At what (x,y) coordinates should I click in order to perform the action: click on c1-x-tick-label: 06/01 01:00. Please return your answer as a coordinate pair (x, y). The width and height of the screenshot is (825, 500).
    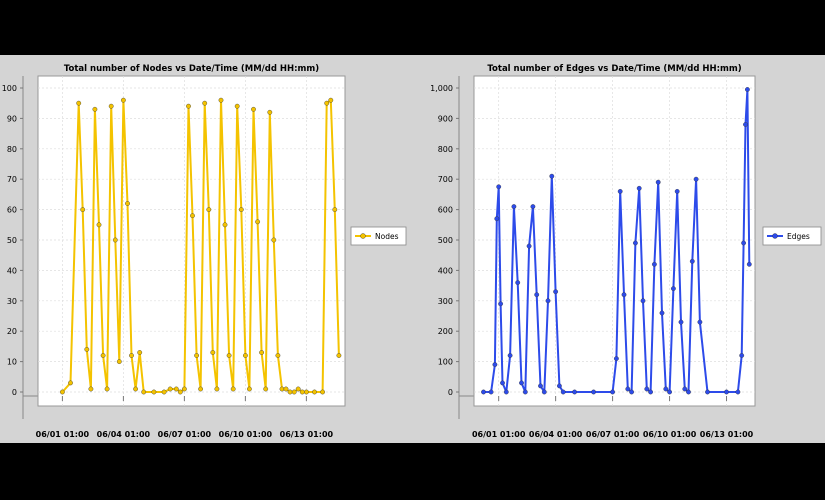
    Looking at the image, I should click on (63, 434).